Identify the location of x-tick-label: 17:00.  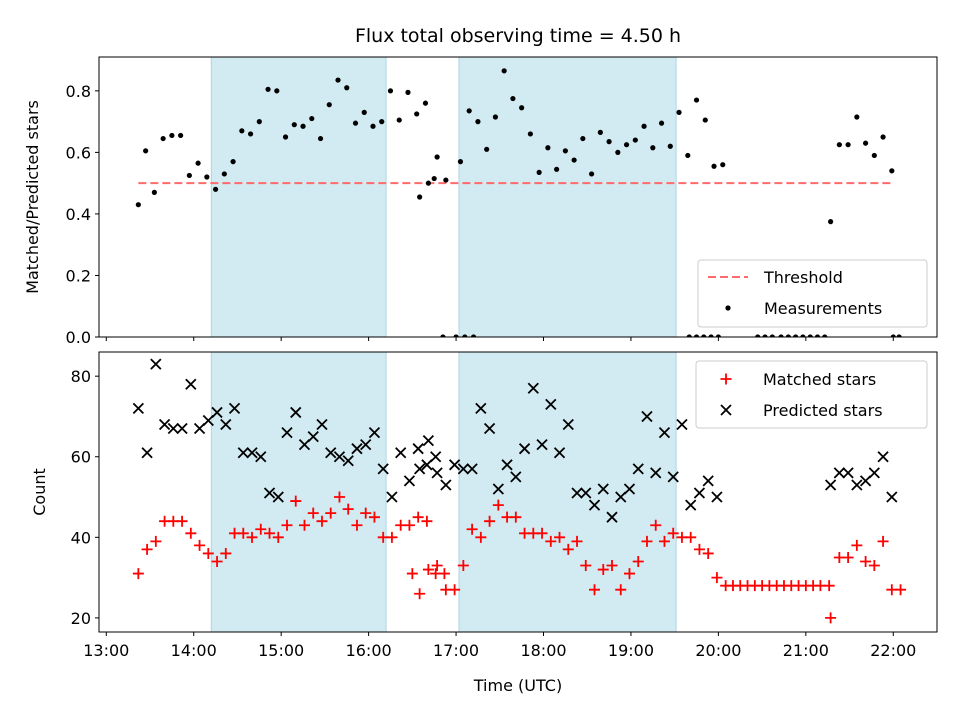
(456, 650).